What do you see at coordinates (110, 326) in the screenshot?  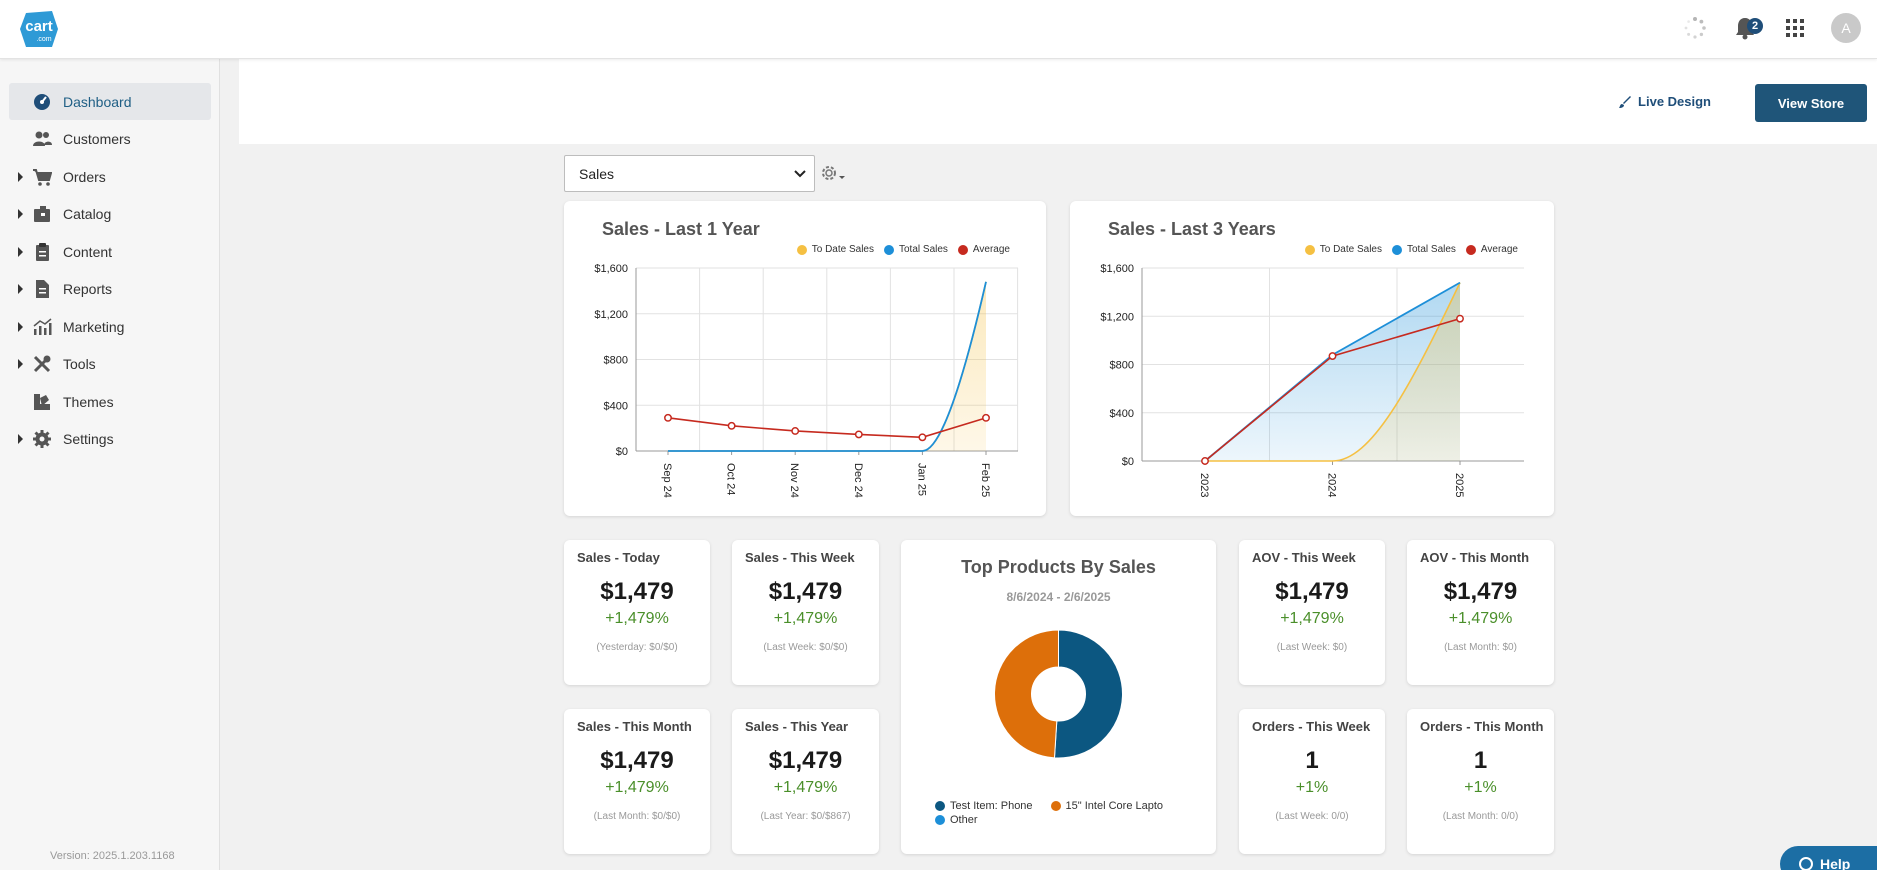 I see `sidebar-item-marketing: Marketing` at bounding box center [110, 326].